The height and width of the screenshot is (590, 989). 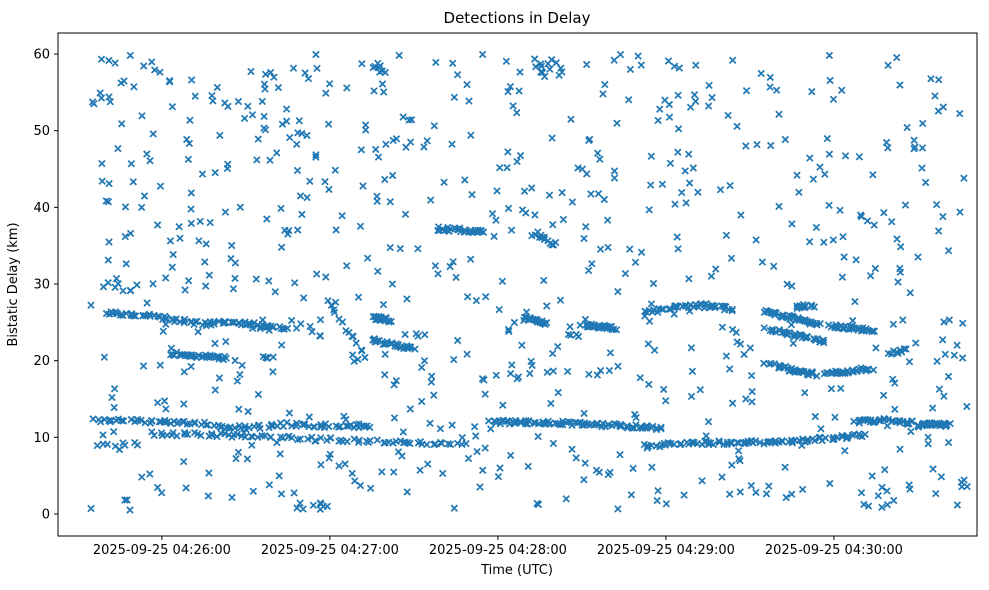 I want to click on y-tick-label: 0, so click(x=46, y=514).